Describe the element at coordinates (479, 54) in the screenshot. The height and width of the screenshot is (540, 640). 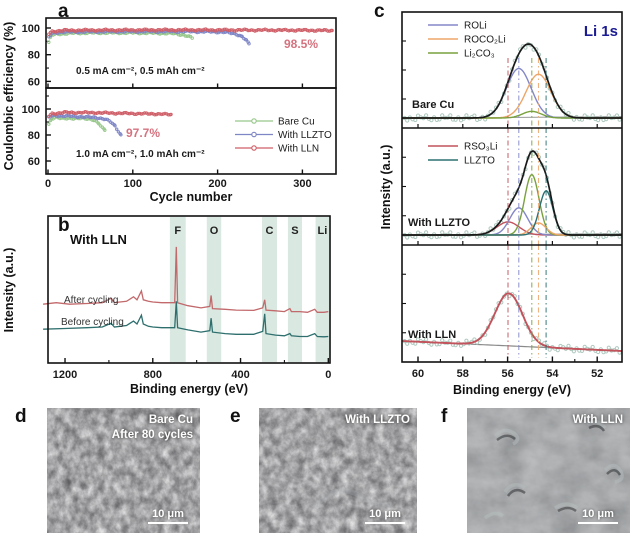
I see `svg-text: Li₂CO₃` at that location.